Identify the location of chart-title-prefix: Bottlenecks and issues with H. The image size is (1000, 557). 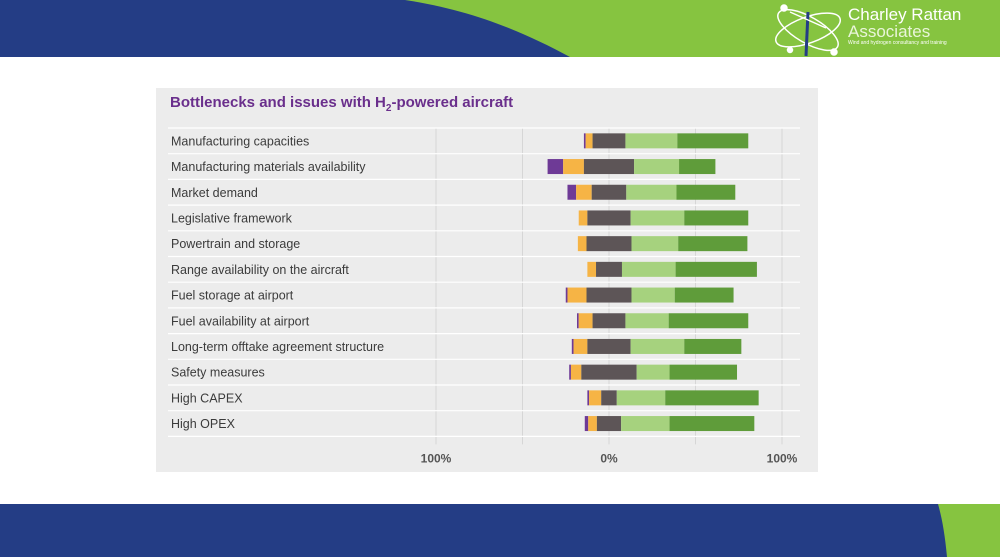
(278, 102).